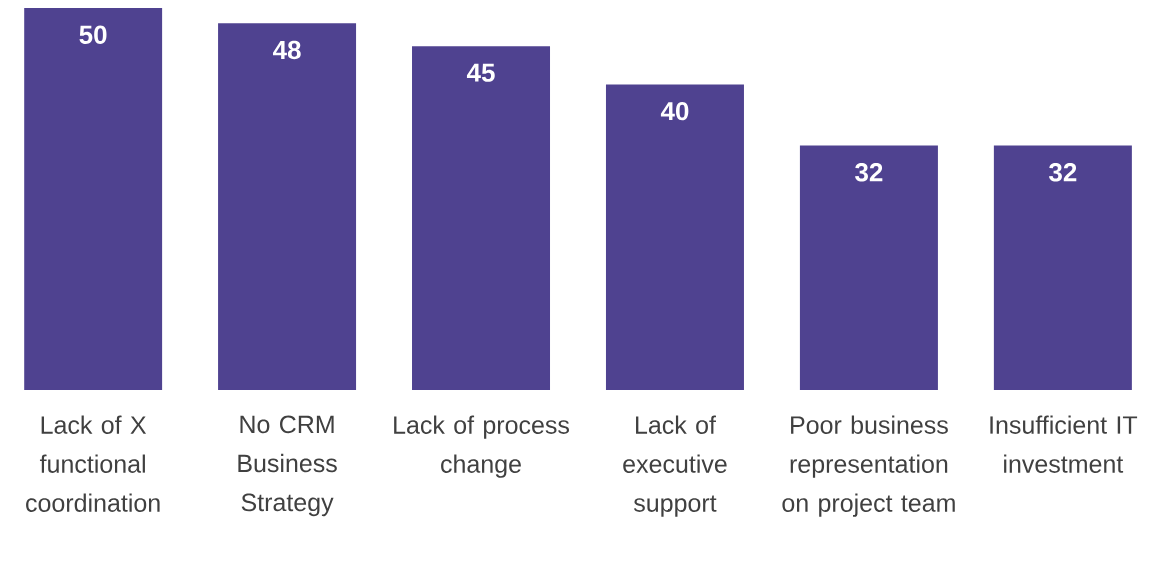 This screenshot has height=564, width=1156. What do you see at coordinates (868, 466) in the screenshot?
I see `x-tick-label: Poor business representation on project team` at bounding box center [868, 466].